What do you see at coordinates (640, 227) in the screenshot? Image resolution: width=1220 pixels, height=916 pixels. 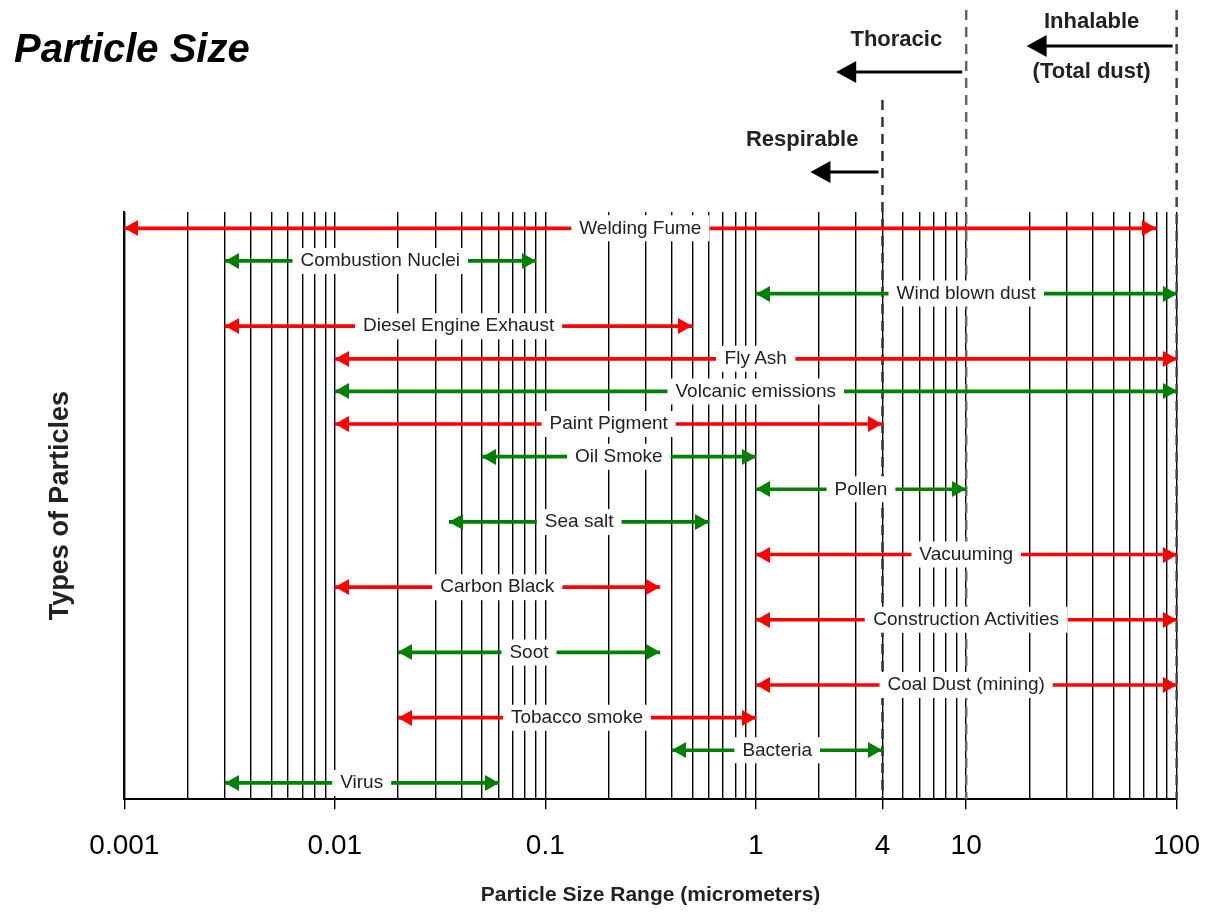 I see `y-tick-label: Welding Fume` at bounding box center [640, 227].